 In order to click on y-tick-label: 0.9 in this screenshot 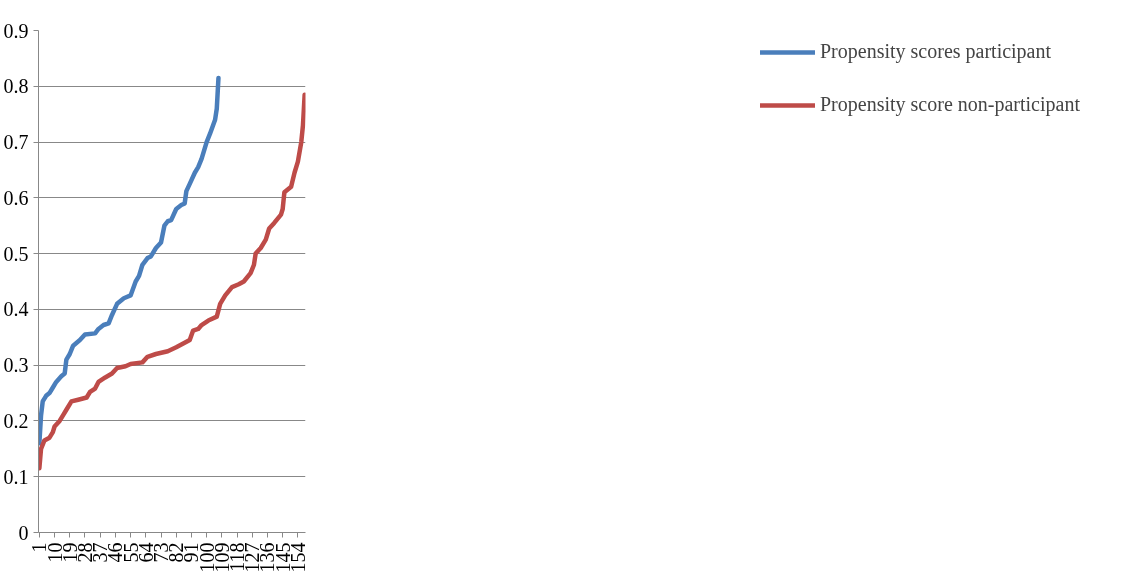, I will do `click(16, 30)`.